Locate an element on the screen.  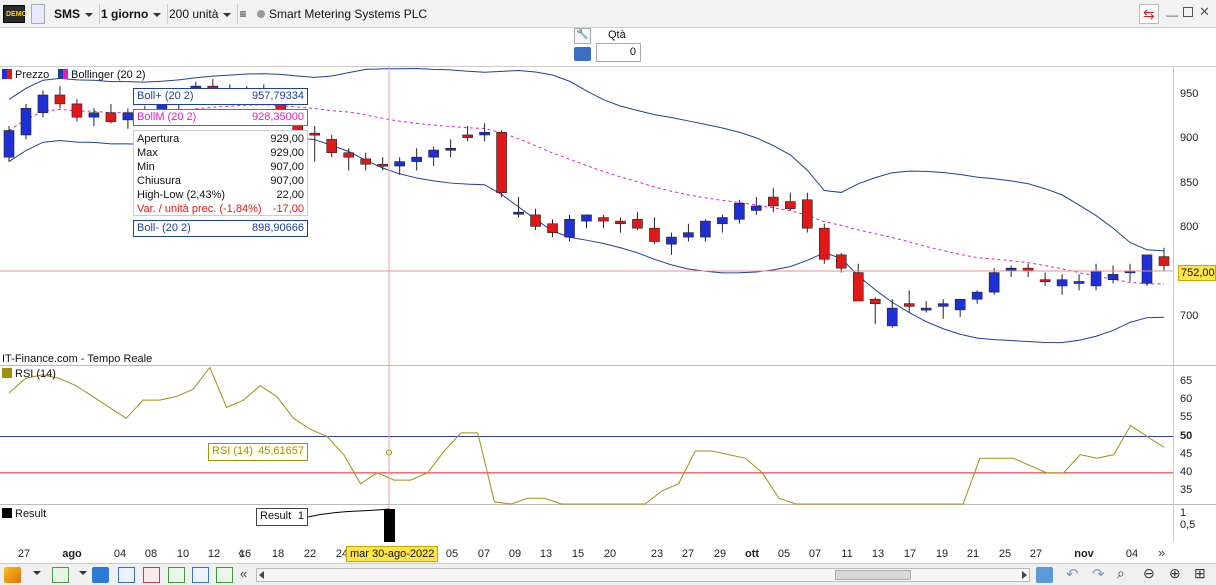
ohlc-row-label: Max is located at coordinates (147, 153).